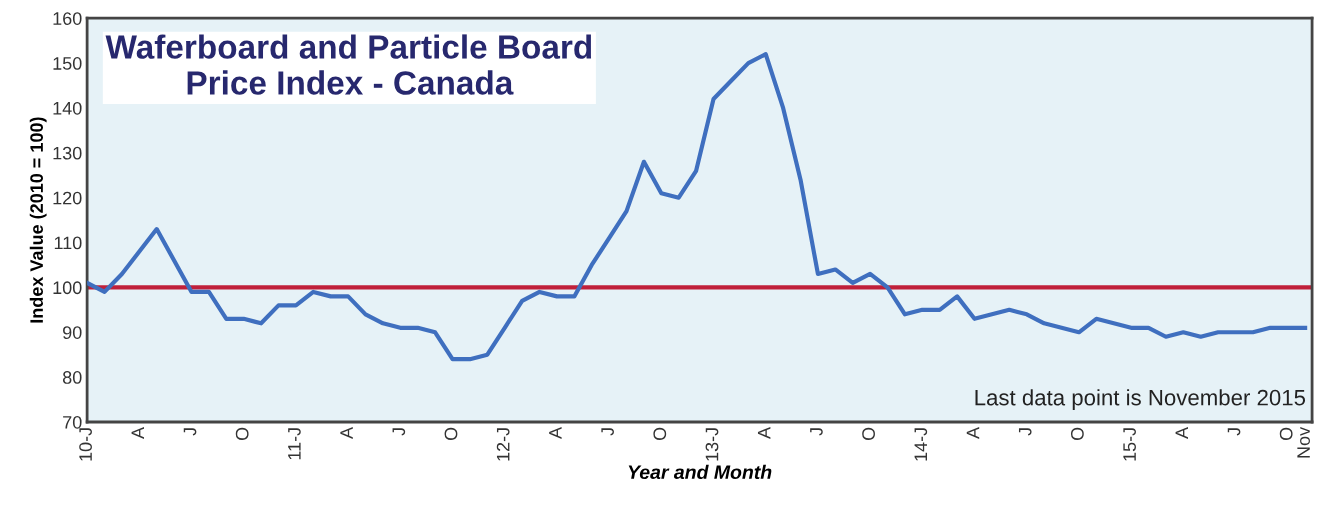 This screenshot has height=521, width=1320. I want to click on y-tick-label: 130, so click(67, 153).